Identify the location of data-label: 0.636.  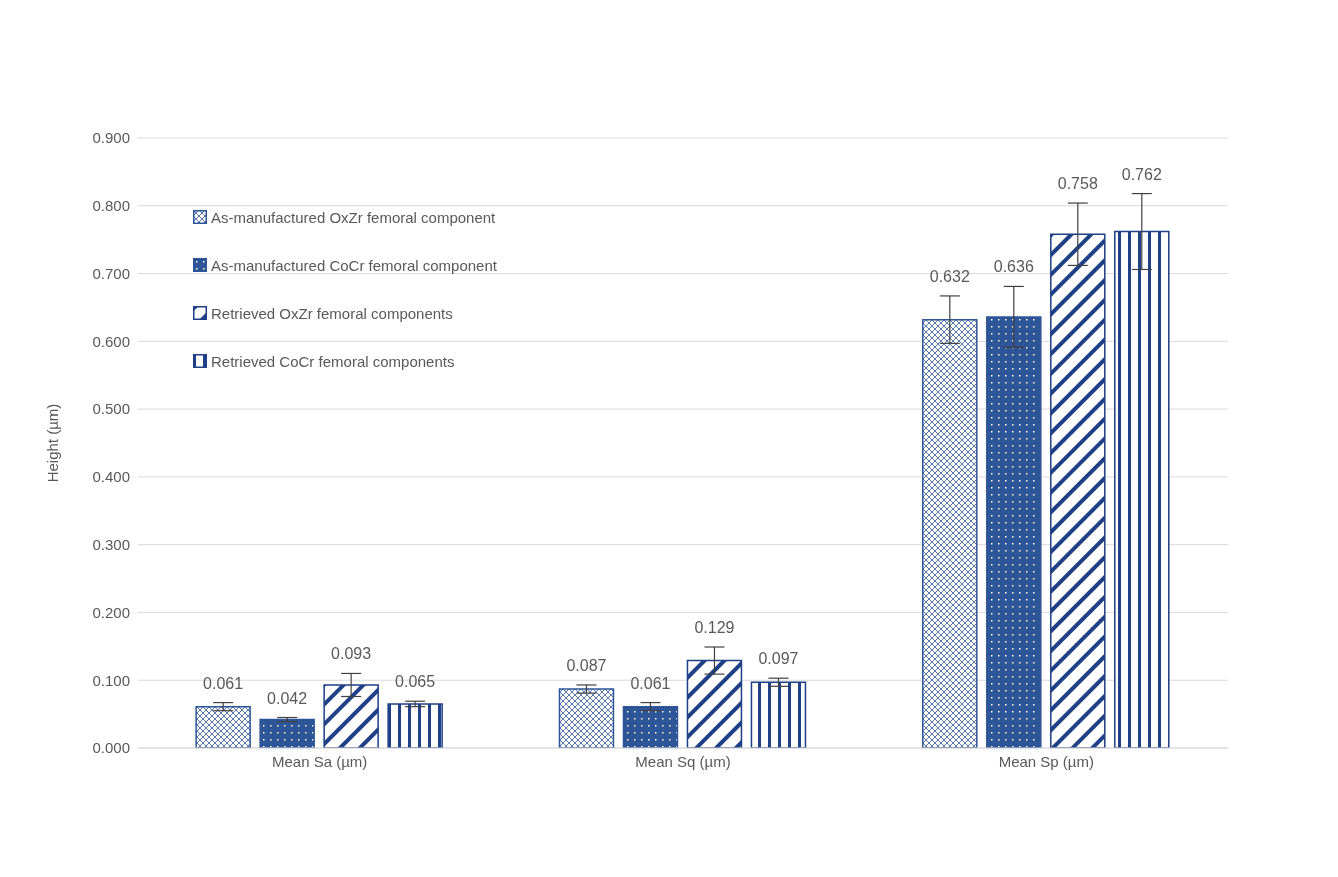
(1013, 267).